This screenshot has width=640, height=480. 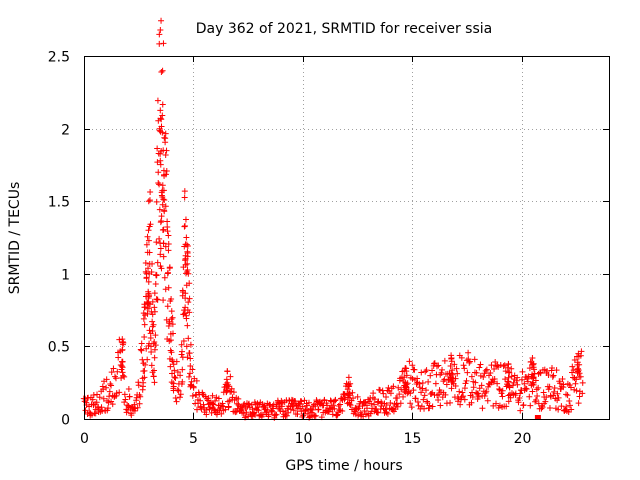 I want to click on x-axis-label: GPS time / hours, so click(x=343, y=466).